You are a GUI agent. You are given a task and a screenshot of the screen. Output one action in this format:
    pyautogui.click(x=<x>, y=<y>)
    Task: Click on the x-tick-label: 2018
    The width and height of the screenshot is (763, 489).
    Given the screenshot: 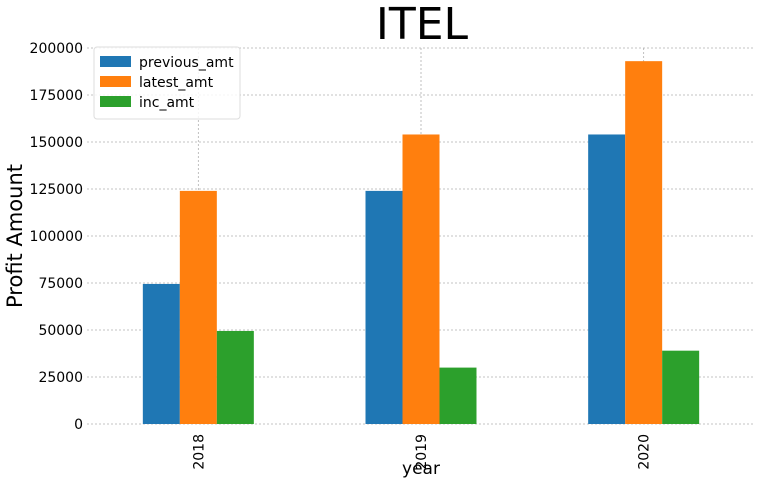 What is the action you would take?
    pyautogui.click(x=199, y=452)
    